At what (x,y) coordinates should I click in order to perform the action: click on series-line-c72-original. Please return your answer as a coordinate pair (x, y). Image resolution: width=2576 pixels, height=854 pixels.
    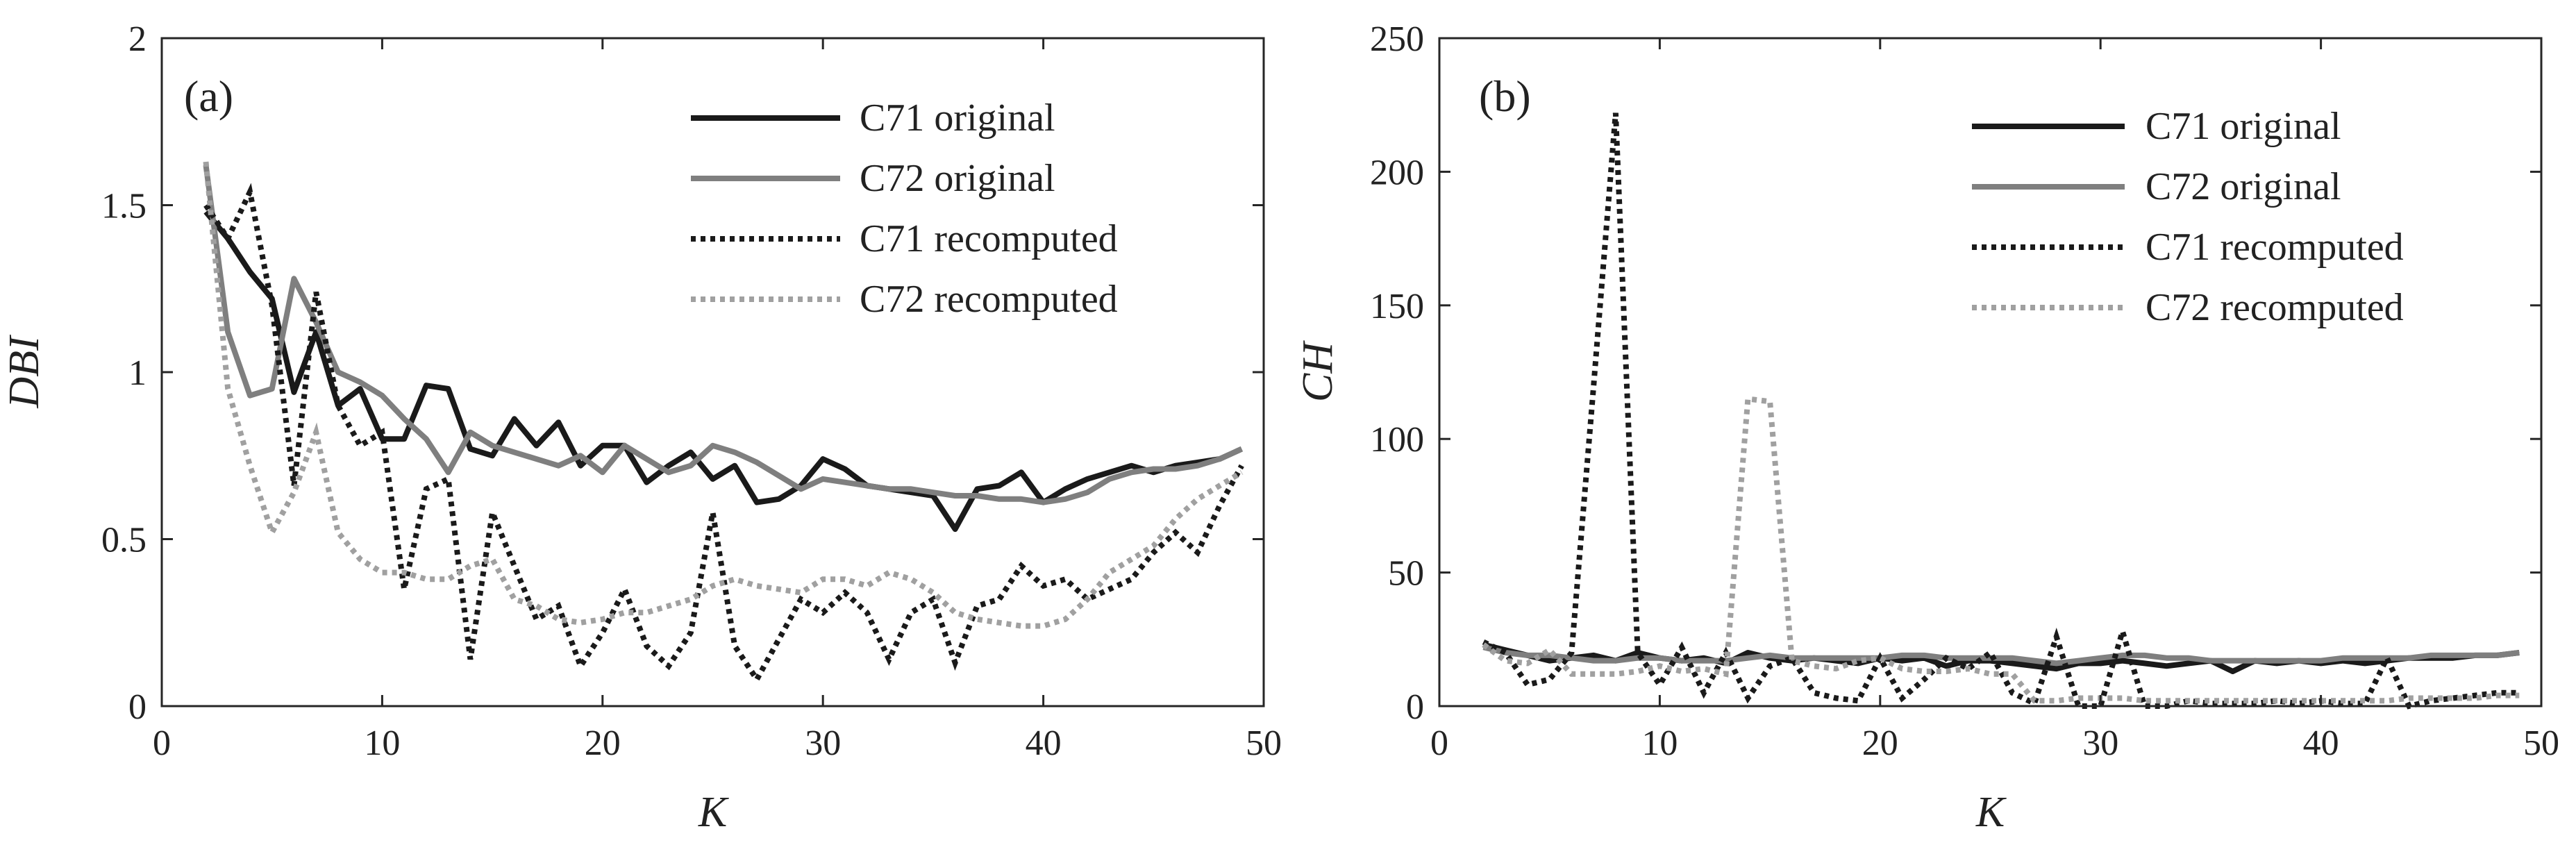
    Looking at the image, I should click on (2001, 656).